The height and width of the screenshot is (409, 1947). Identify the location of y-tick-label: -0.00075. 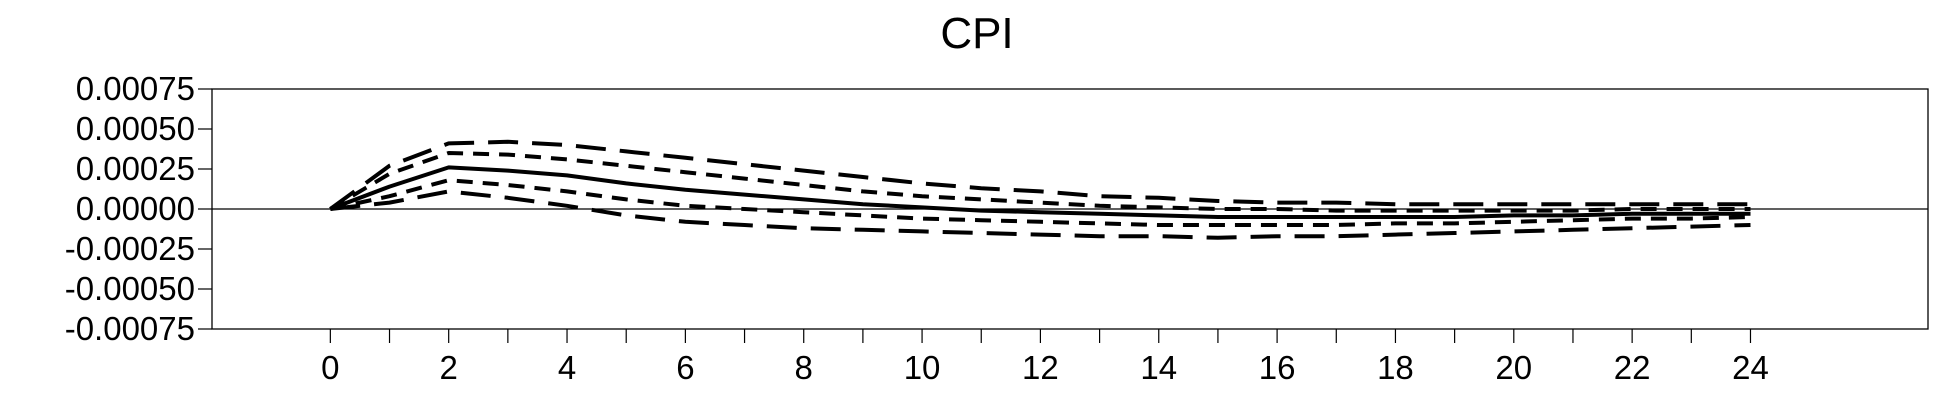
(130, 328).